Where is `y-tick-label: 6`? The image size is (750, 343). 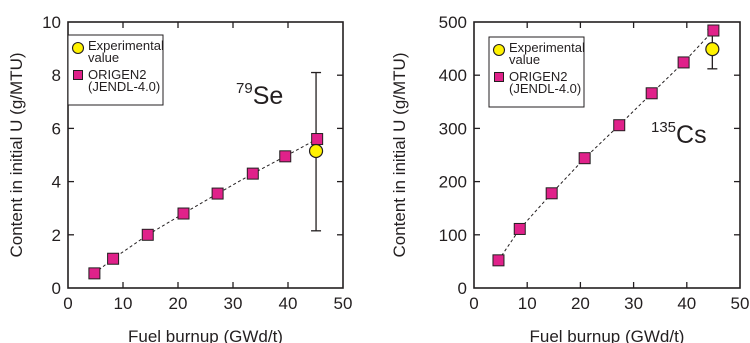 y-tick-label: 6 is located at coordinates (56, 128).